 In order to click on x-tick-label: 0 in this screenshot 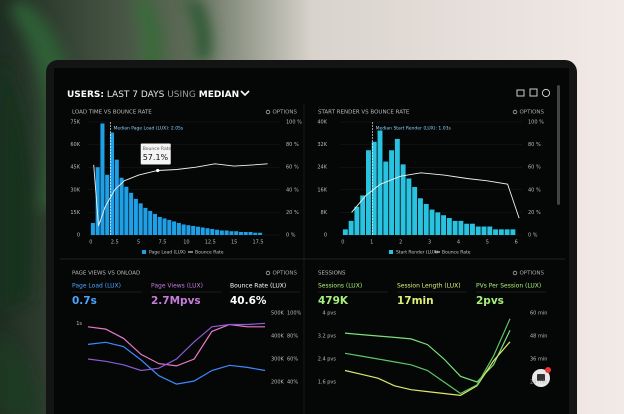, I will do `click(342, 243)`.